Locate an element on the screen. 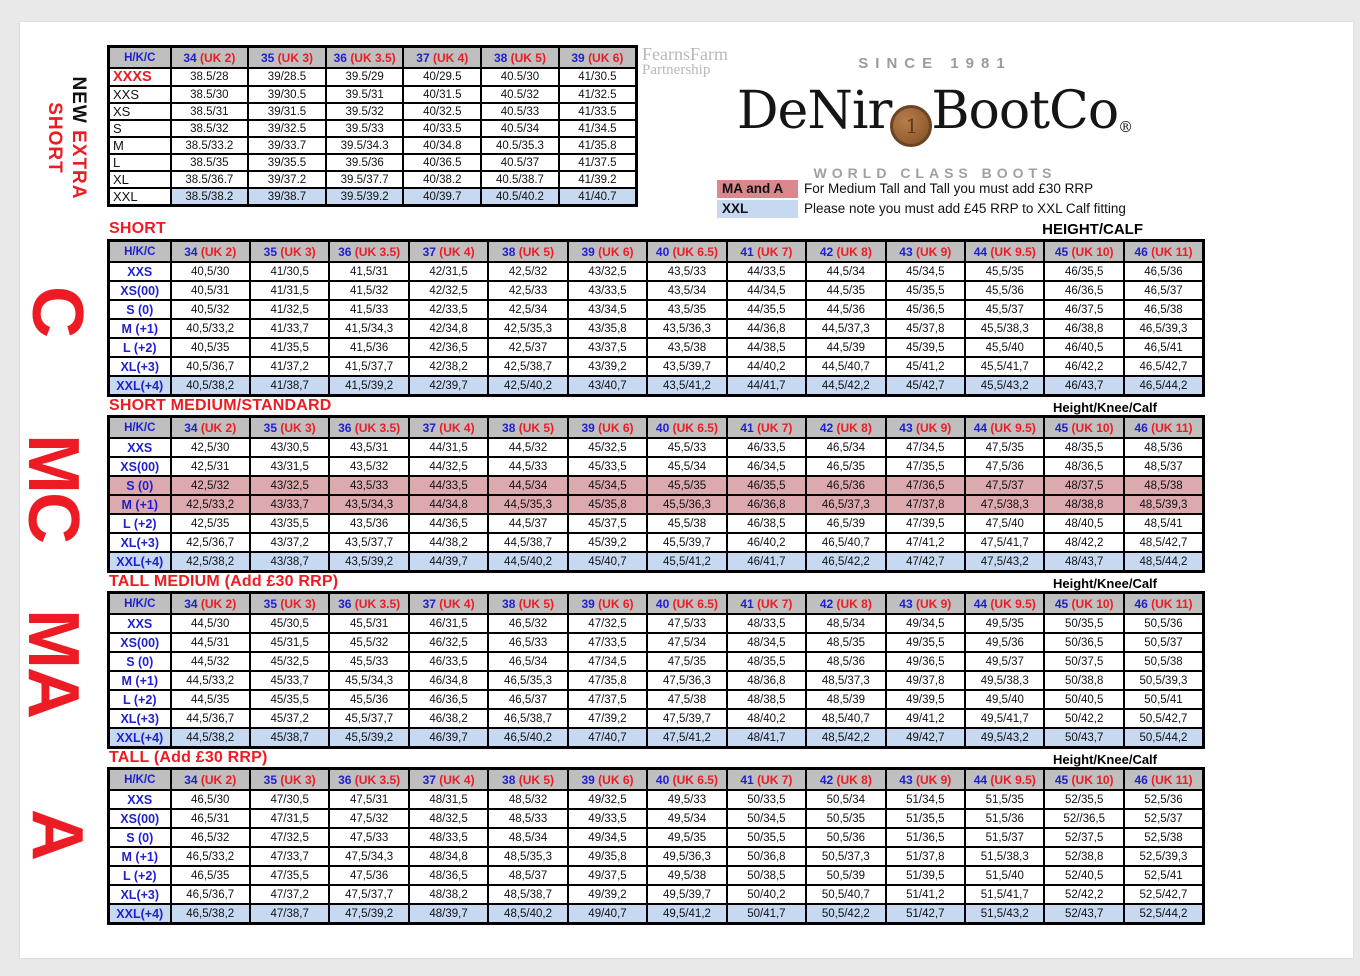 The image size is (1360, 976). size-cell: 49,5/33 is located at coordinates (687, 799).